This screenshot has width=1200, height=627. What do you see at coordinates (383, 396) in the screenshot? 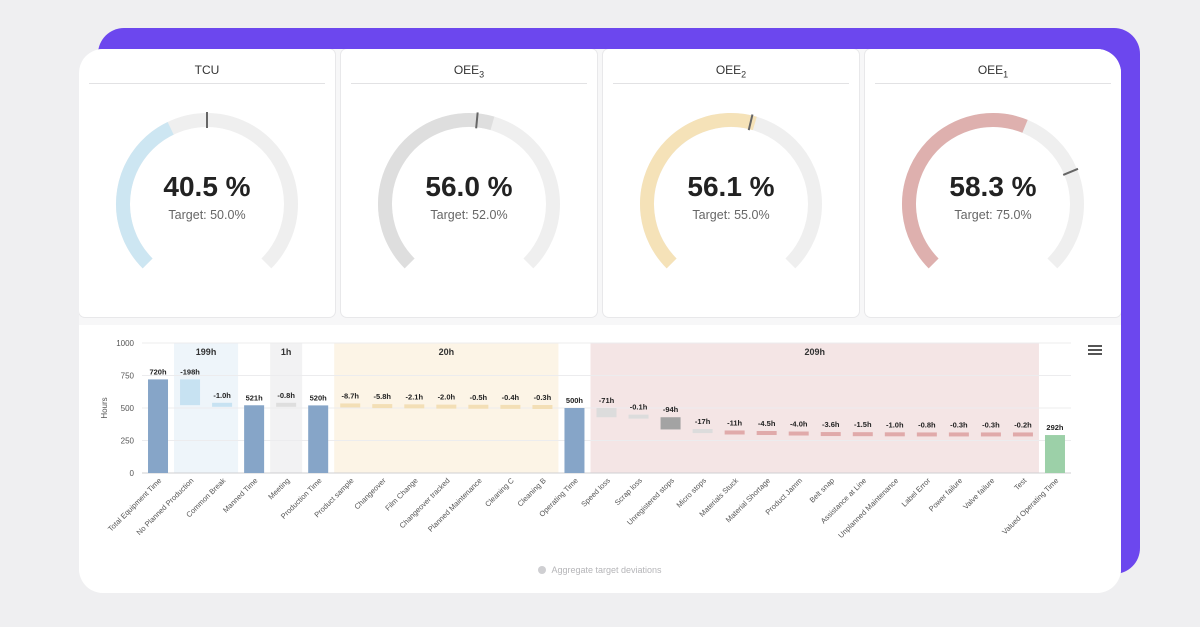
I see `bar-value-label: -5.8h` at bounding box center [383, 396].